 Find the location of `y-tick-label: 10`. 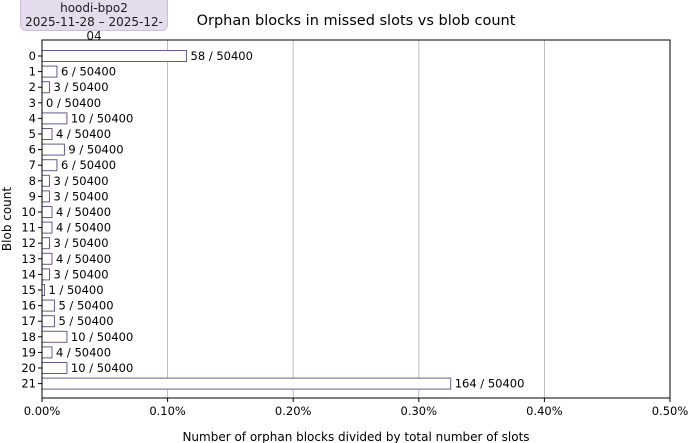

y-tick-label: 10 is located at coordinates (28, 212).